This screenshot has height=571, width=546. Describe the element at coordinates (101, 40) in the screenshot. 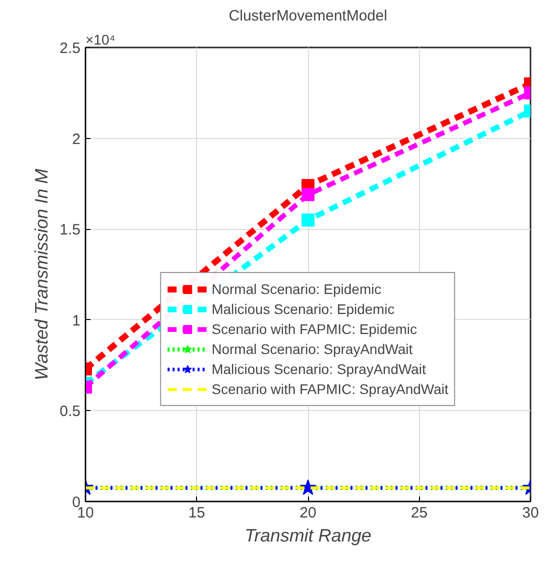

I see `text: ×10⁴` at that location.